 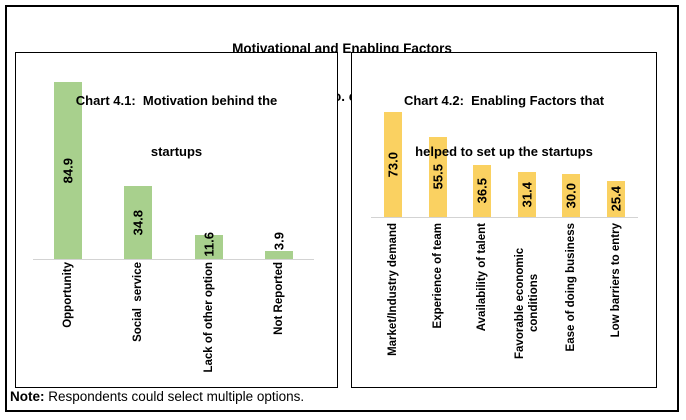 What do you see at coordinates (68, 295) in the screenshot?
I see `category-label: Opportunity` at bounding box center [68, 295].